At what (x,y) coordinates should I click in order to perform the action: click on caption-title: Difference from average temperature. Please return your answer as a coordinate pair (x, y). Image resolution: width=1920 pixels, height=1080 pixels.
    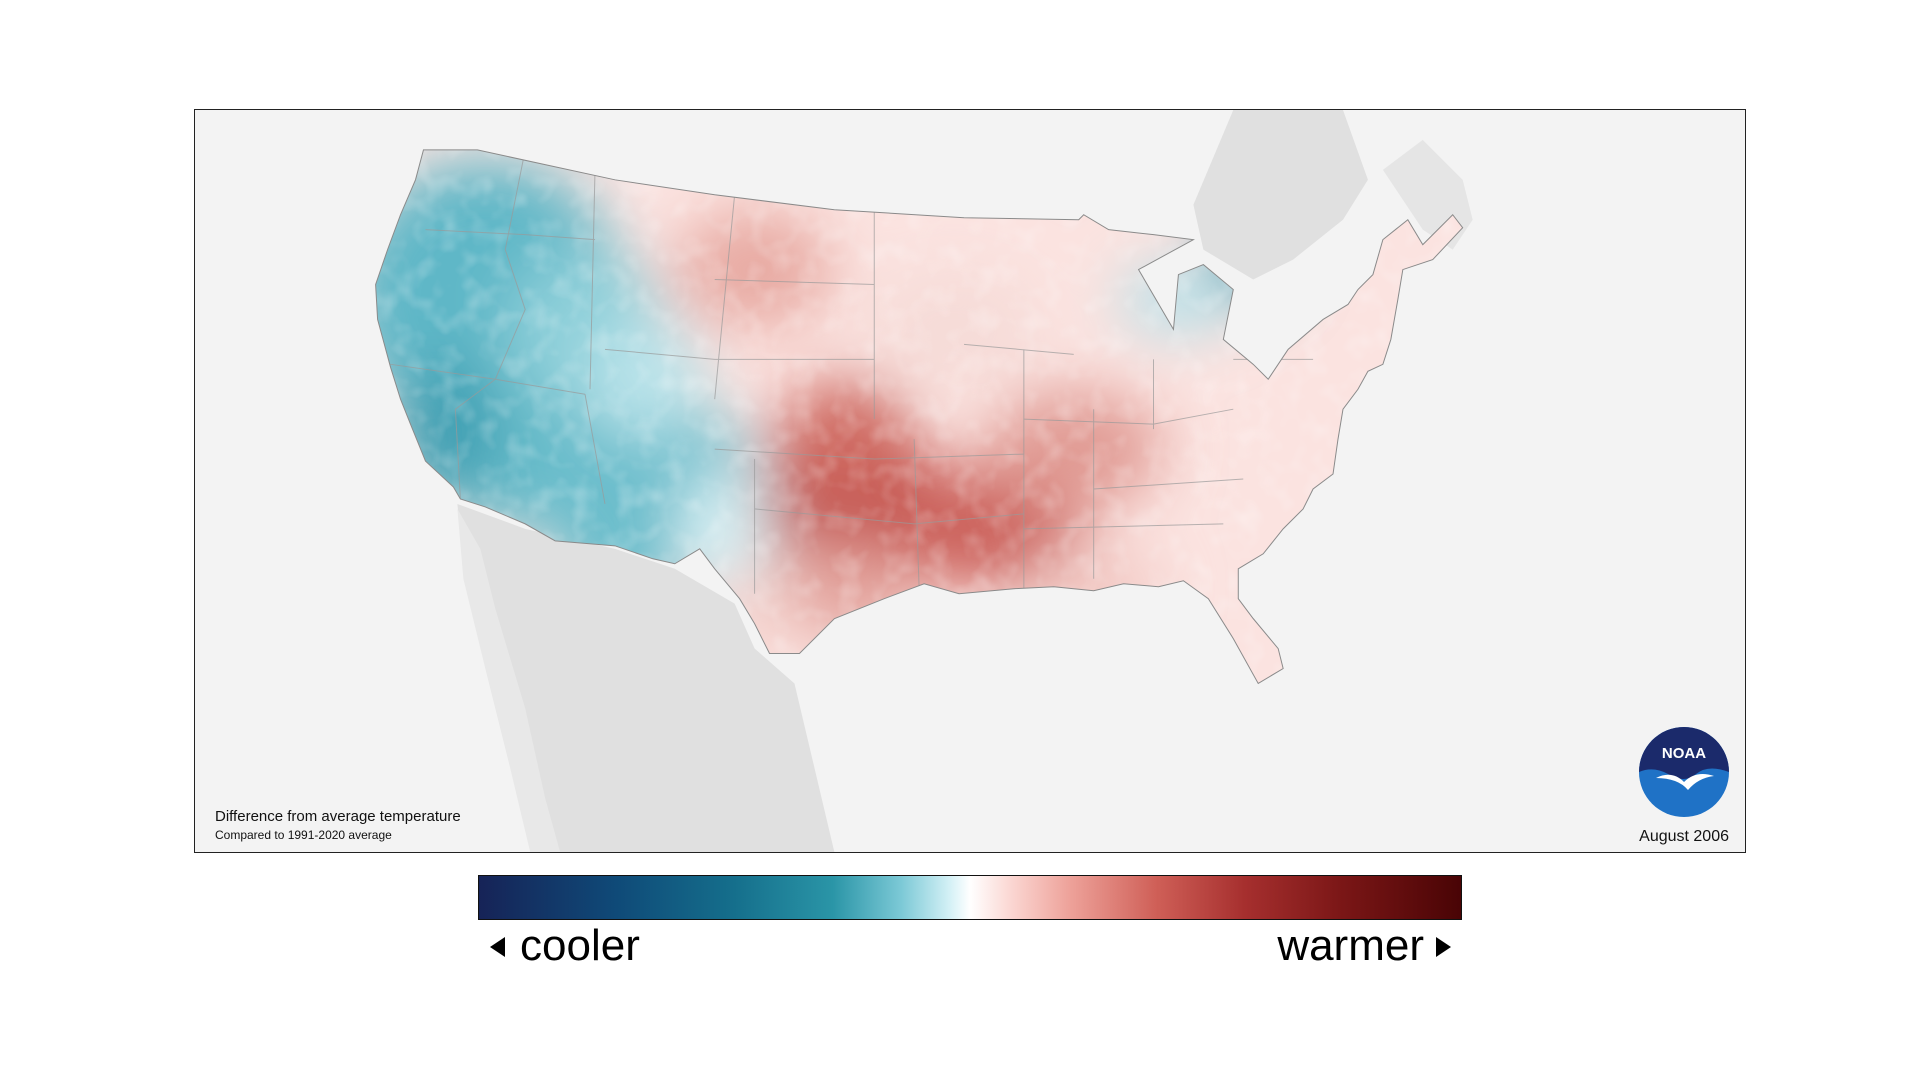
    Looking at the image, I should click on (338, 816).